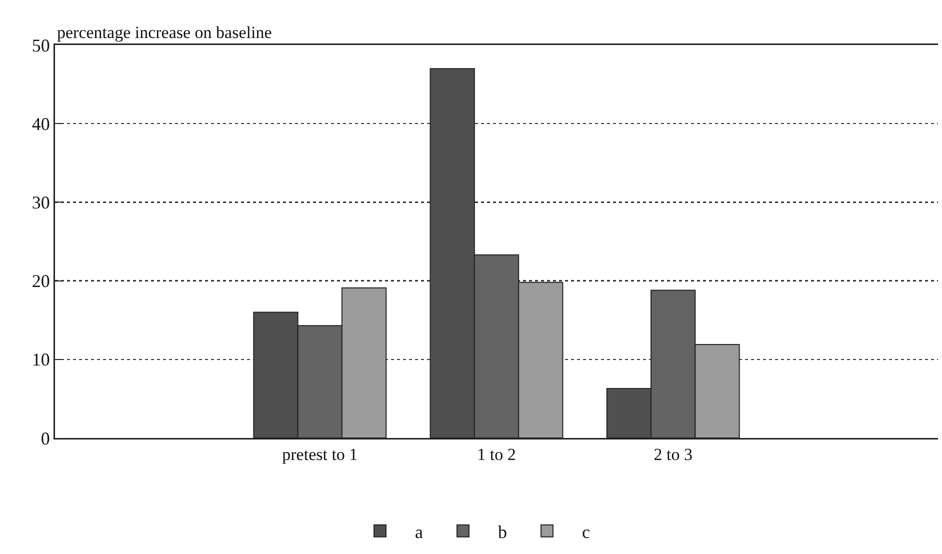 The image size is (942, 554). What do you see at coordinates (45, 438) in the screenshot?
I see `y-tick-label: 0` at bounding box center [45, 438].